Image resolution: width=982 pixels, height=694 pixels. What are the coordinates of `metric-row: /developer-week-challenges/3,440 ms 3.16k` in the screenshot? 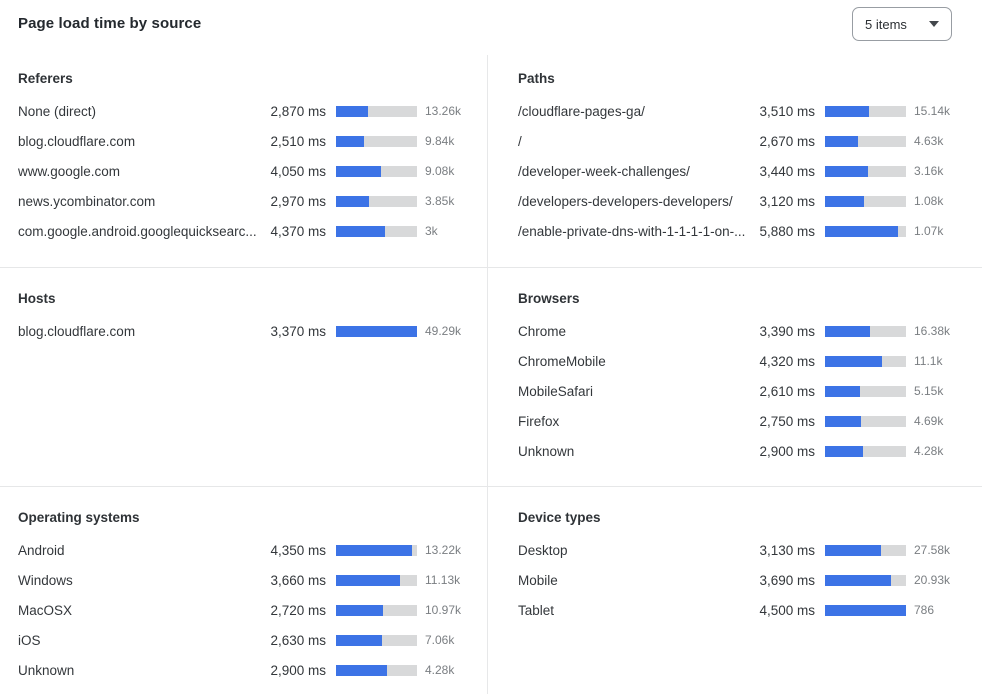 It's located at (742, 171).